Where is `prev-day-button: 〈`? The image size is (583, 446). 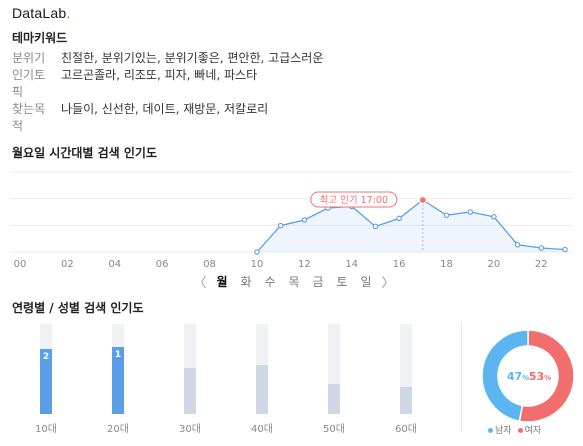
prev-day-button: 〈 is located at coordinates (200, 283).